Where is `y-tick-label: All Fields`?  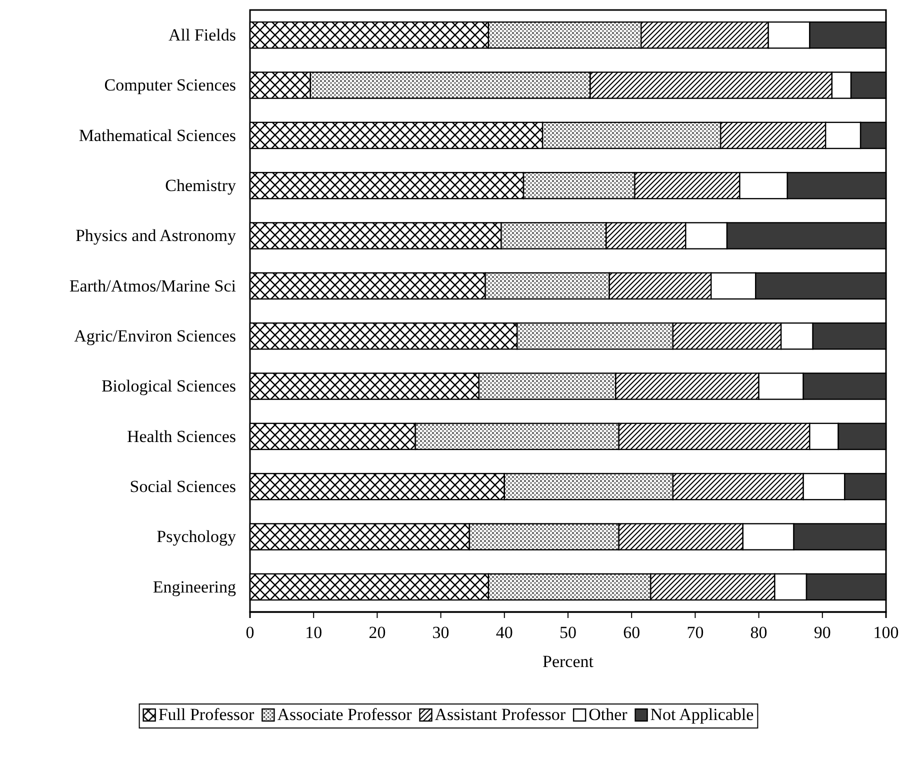 y-tick-label: All Fields is located at coordinates (202, 35).